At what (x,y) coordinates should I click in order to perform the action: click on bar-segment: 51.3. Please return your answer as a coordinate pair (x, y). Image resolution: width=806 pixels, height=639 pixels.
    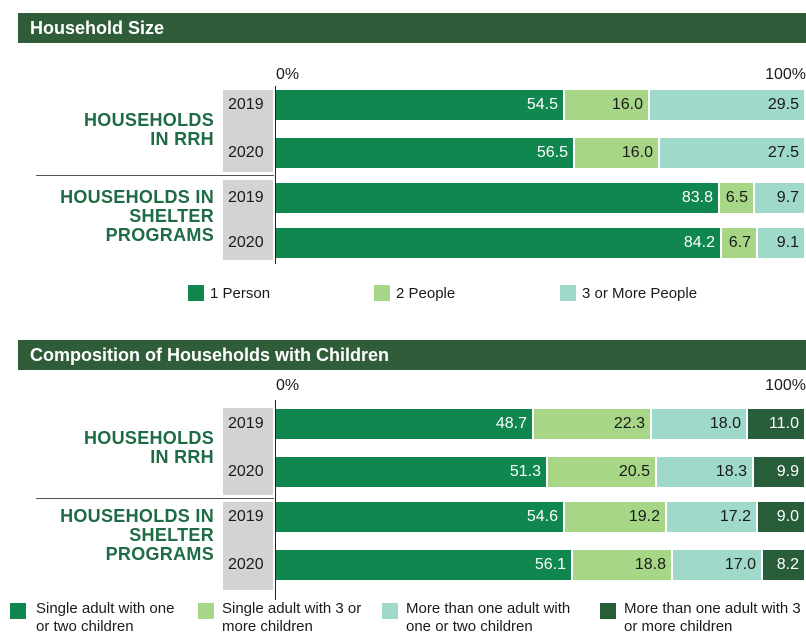
    Looking at the image, I should click on (411, 472).